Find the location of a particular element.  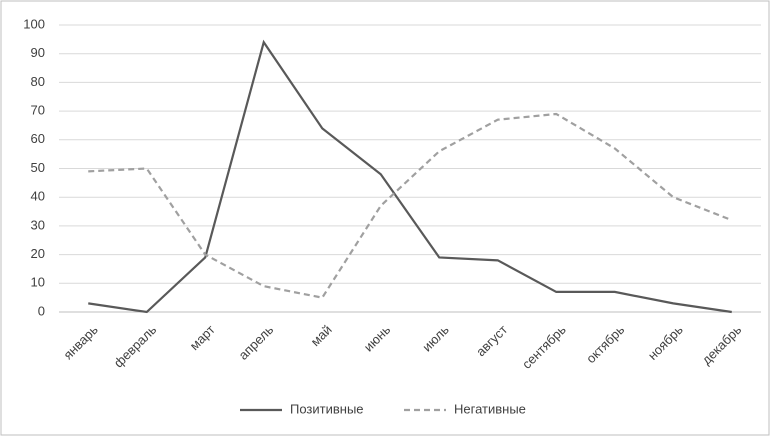

legend-label: Позитивные is located at coordinates (327, 408).